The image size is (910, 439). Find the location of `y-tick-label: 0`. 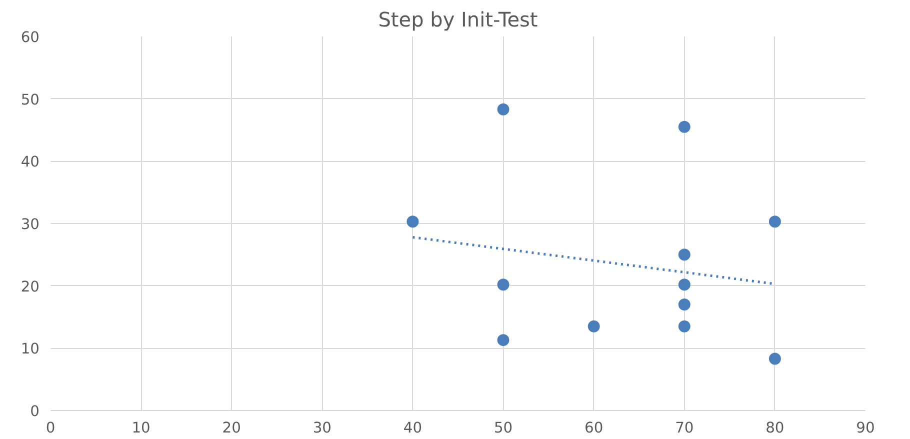

y-tick-label: 0 is located at coordinates (35, 411).